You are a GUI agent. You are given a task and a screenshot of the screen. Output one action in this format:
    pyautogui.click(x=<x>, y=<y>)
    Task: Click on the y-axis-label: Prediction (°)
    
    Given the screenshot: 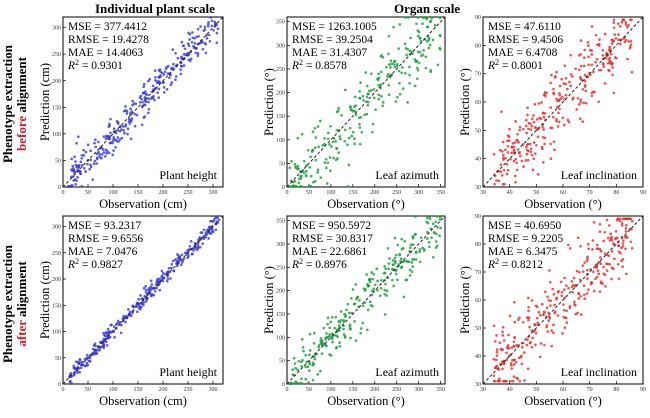 What is the action you would take?
    pyautogui.click(x=465, y=102)
    